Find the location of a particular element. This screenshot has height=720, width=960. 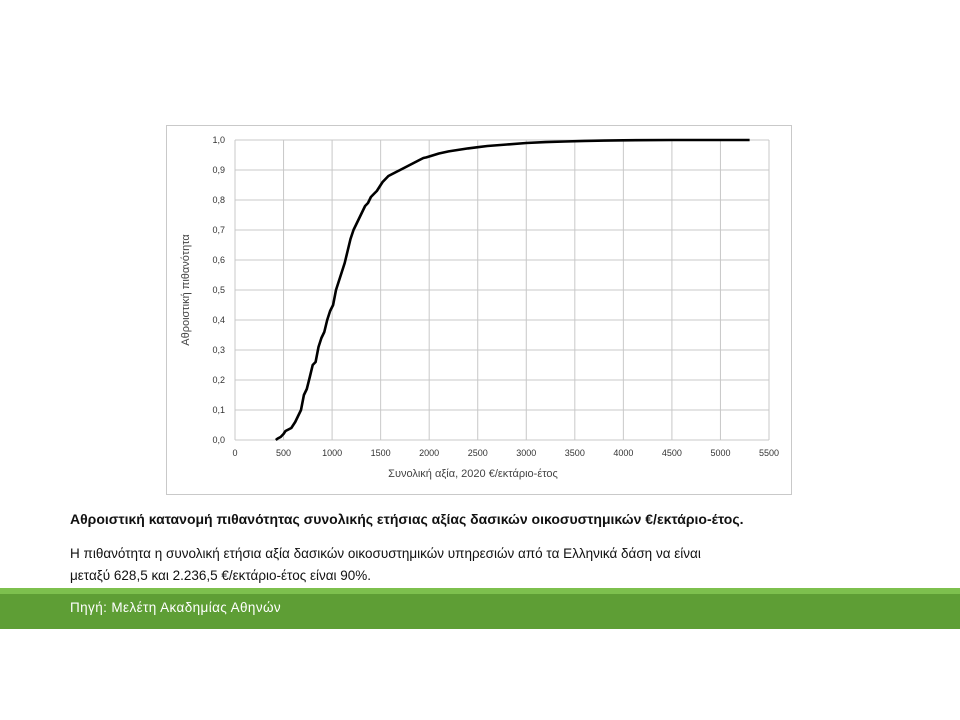

y-tick-label: 1,0 is located at coordinates (218, 140).